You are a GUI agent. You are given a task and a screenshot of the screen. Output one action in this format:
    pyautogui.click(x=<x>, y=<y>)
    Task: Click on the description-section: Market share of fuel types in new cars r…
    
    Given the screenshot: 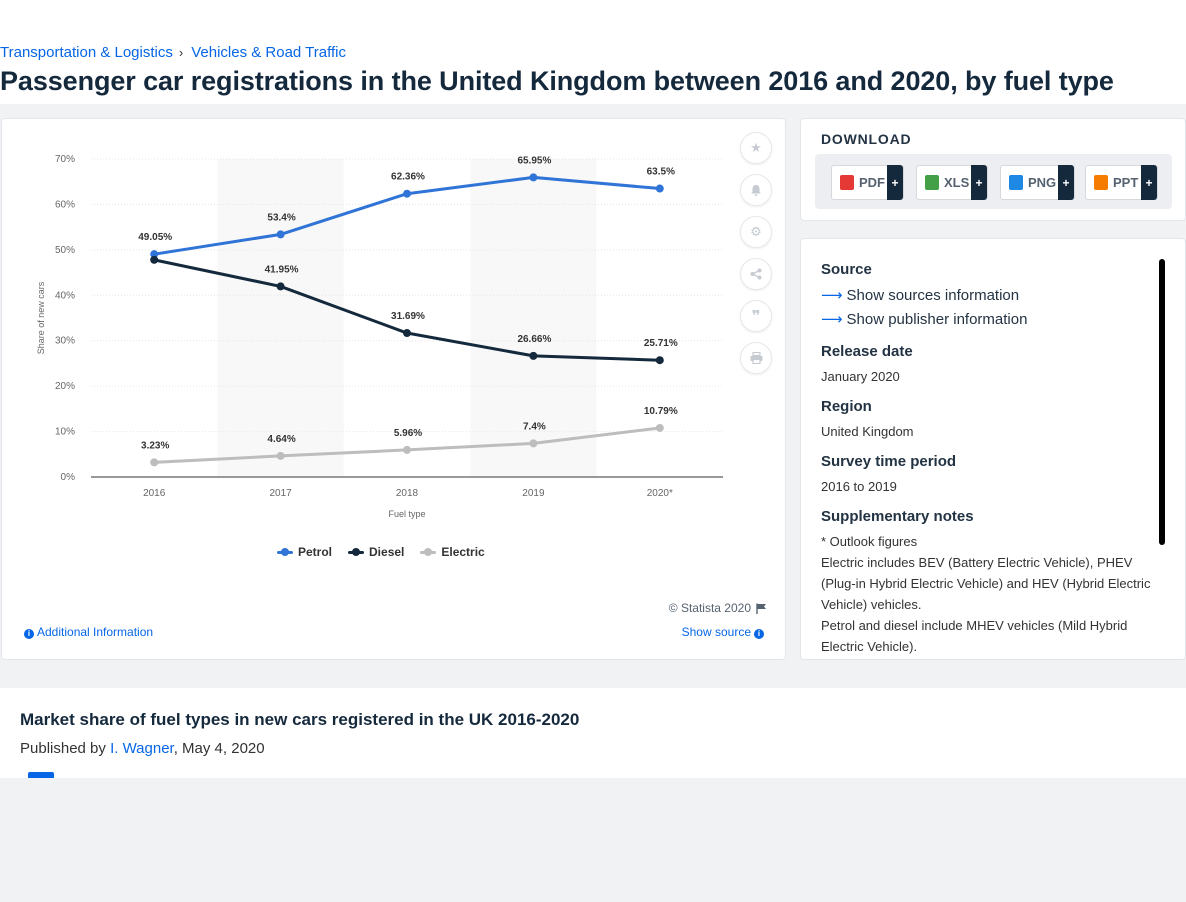 What is the action you would take?
    pyautogui.click(x=593, y=733)
    